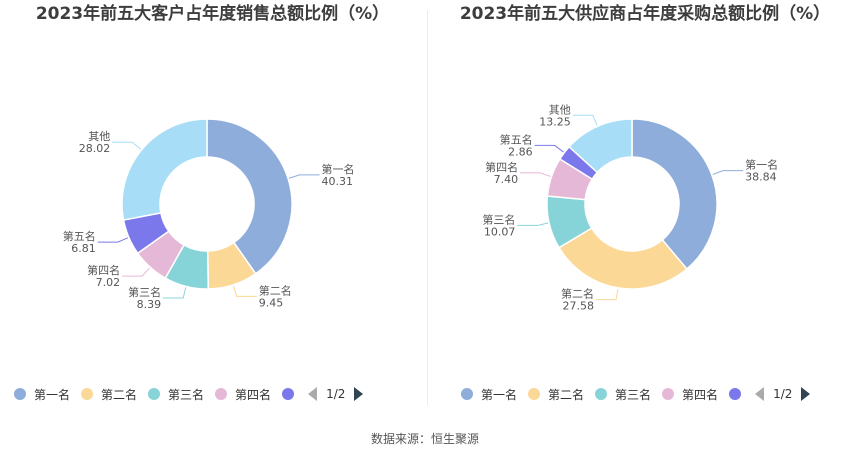  Describe the element at coordinates (506, 179) in the screenshot. I see `slice-value-label: 7.40` at that location.